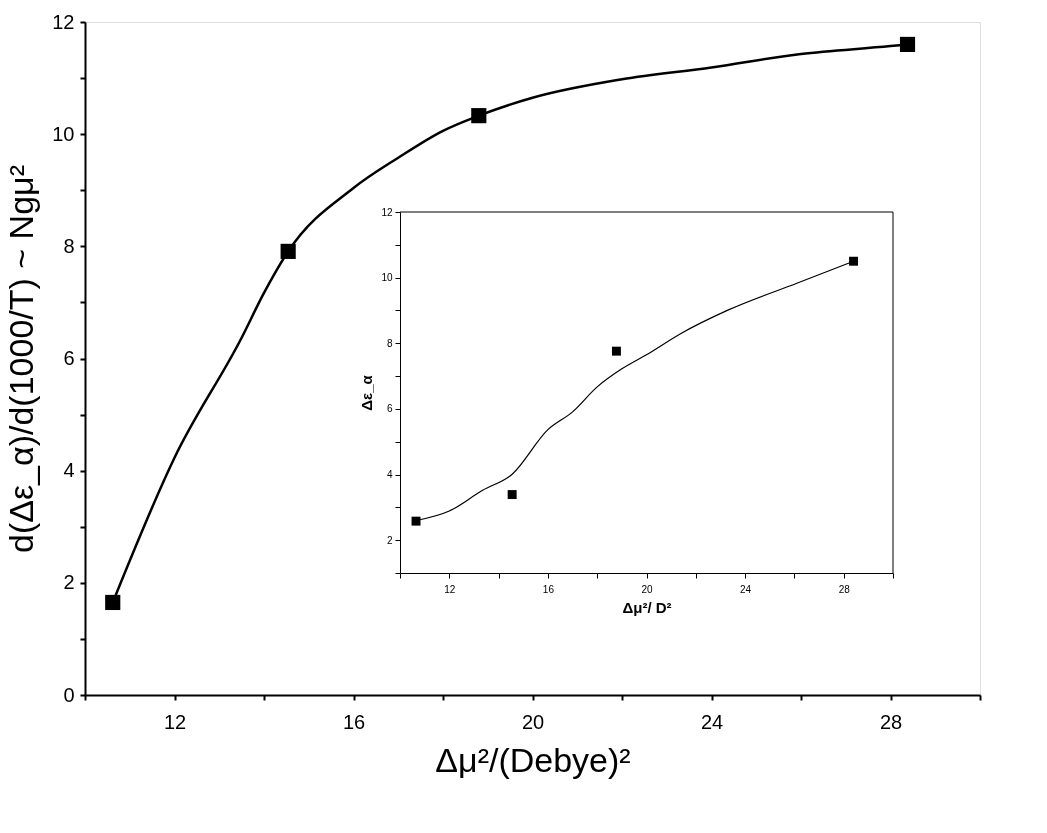 Image resolution: width=1047 pixels, height=833 pixels. I want to click on y-tick-label: 0, so click(69, 694).